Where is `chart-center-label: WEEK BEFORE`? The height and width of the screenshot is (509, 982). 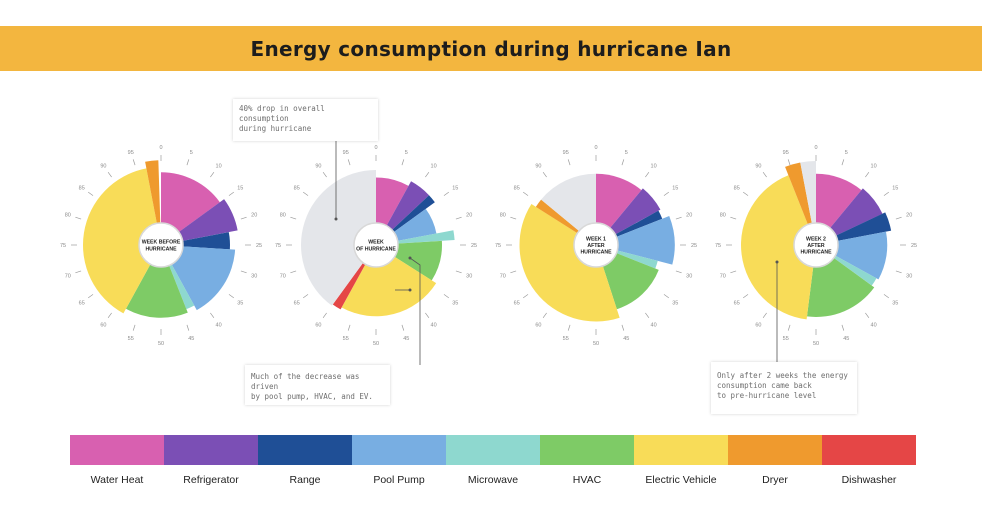
chart-center-label: WEEK BEFORE is located at coordinates (161, 243).